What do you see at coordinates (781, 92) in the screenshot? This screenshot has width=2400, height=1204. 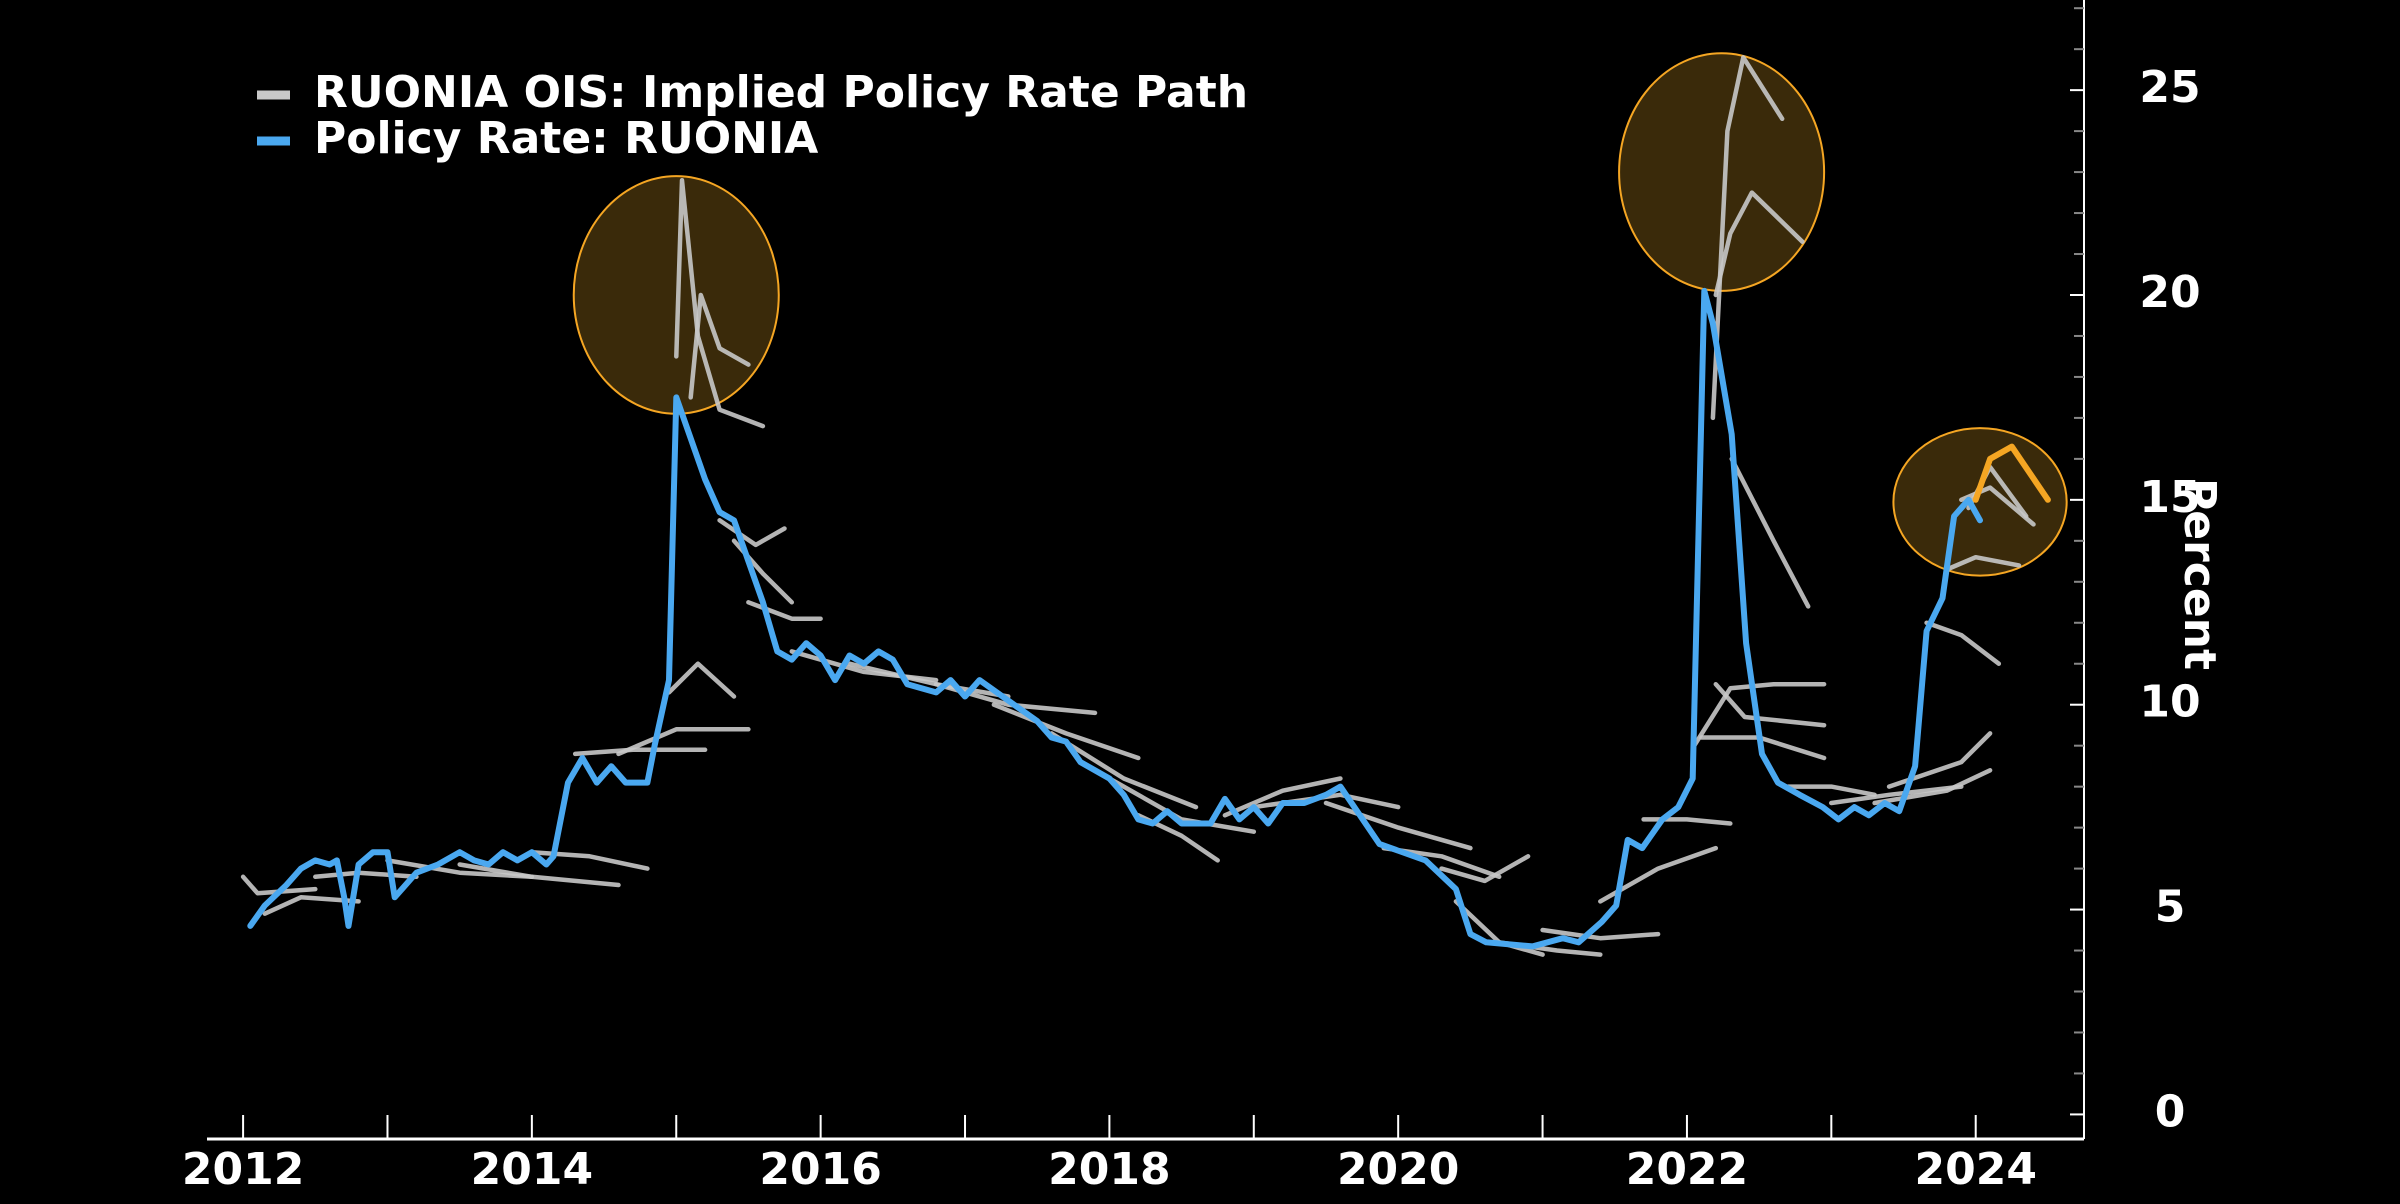 I see `legend-label: RUONIA OIS: Implied Policy Rate Path` at bounding box center [781, 92].